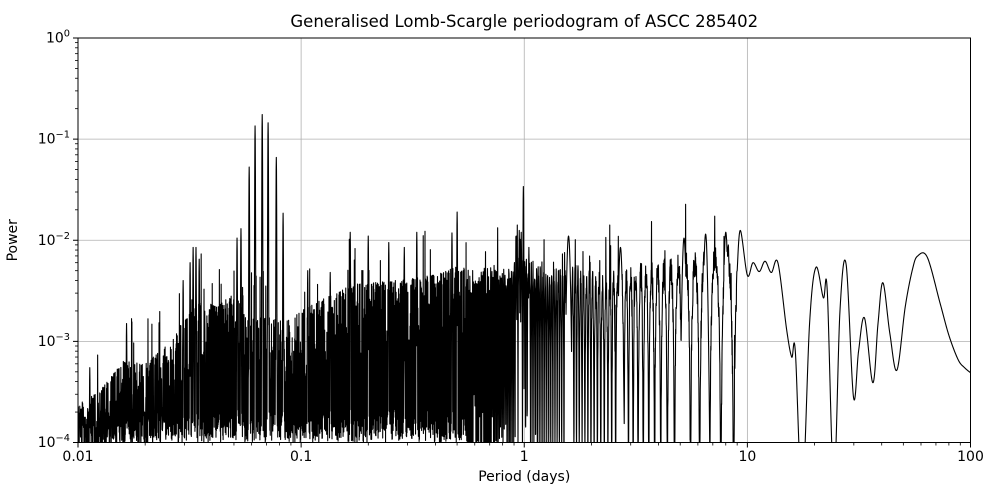 This screenshot has width=1000, height=500. I want to click on x-tick-label: 0.01, so click(77, 457).